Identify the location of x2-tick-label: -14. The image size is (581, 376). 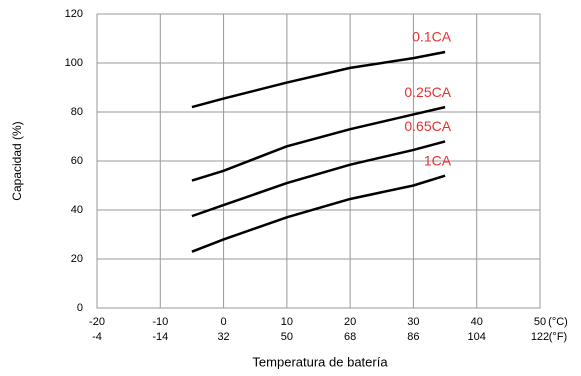
(160, 337).